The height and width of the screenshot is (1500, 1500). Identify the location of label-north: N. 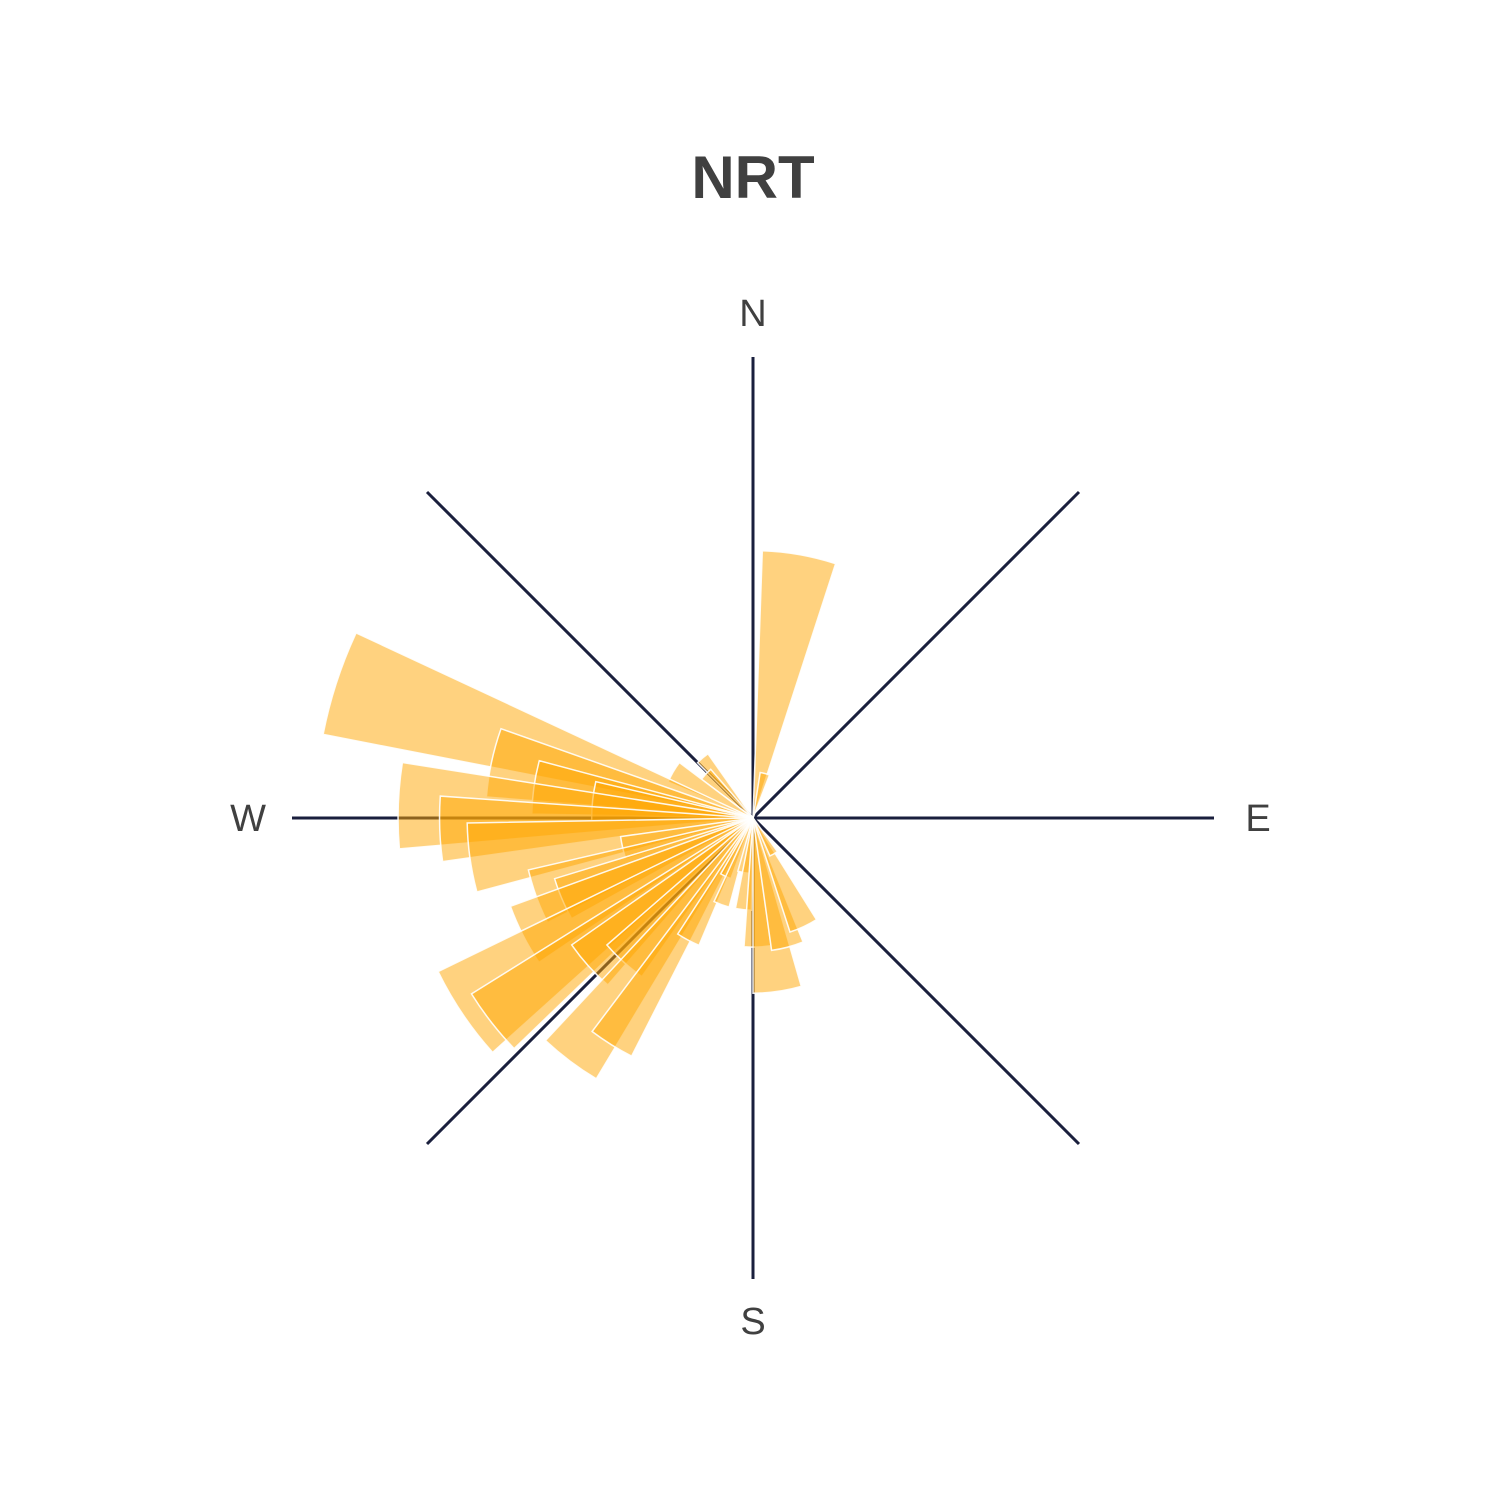
(752, 314).